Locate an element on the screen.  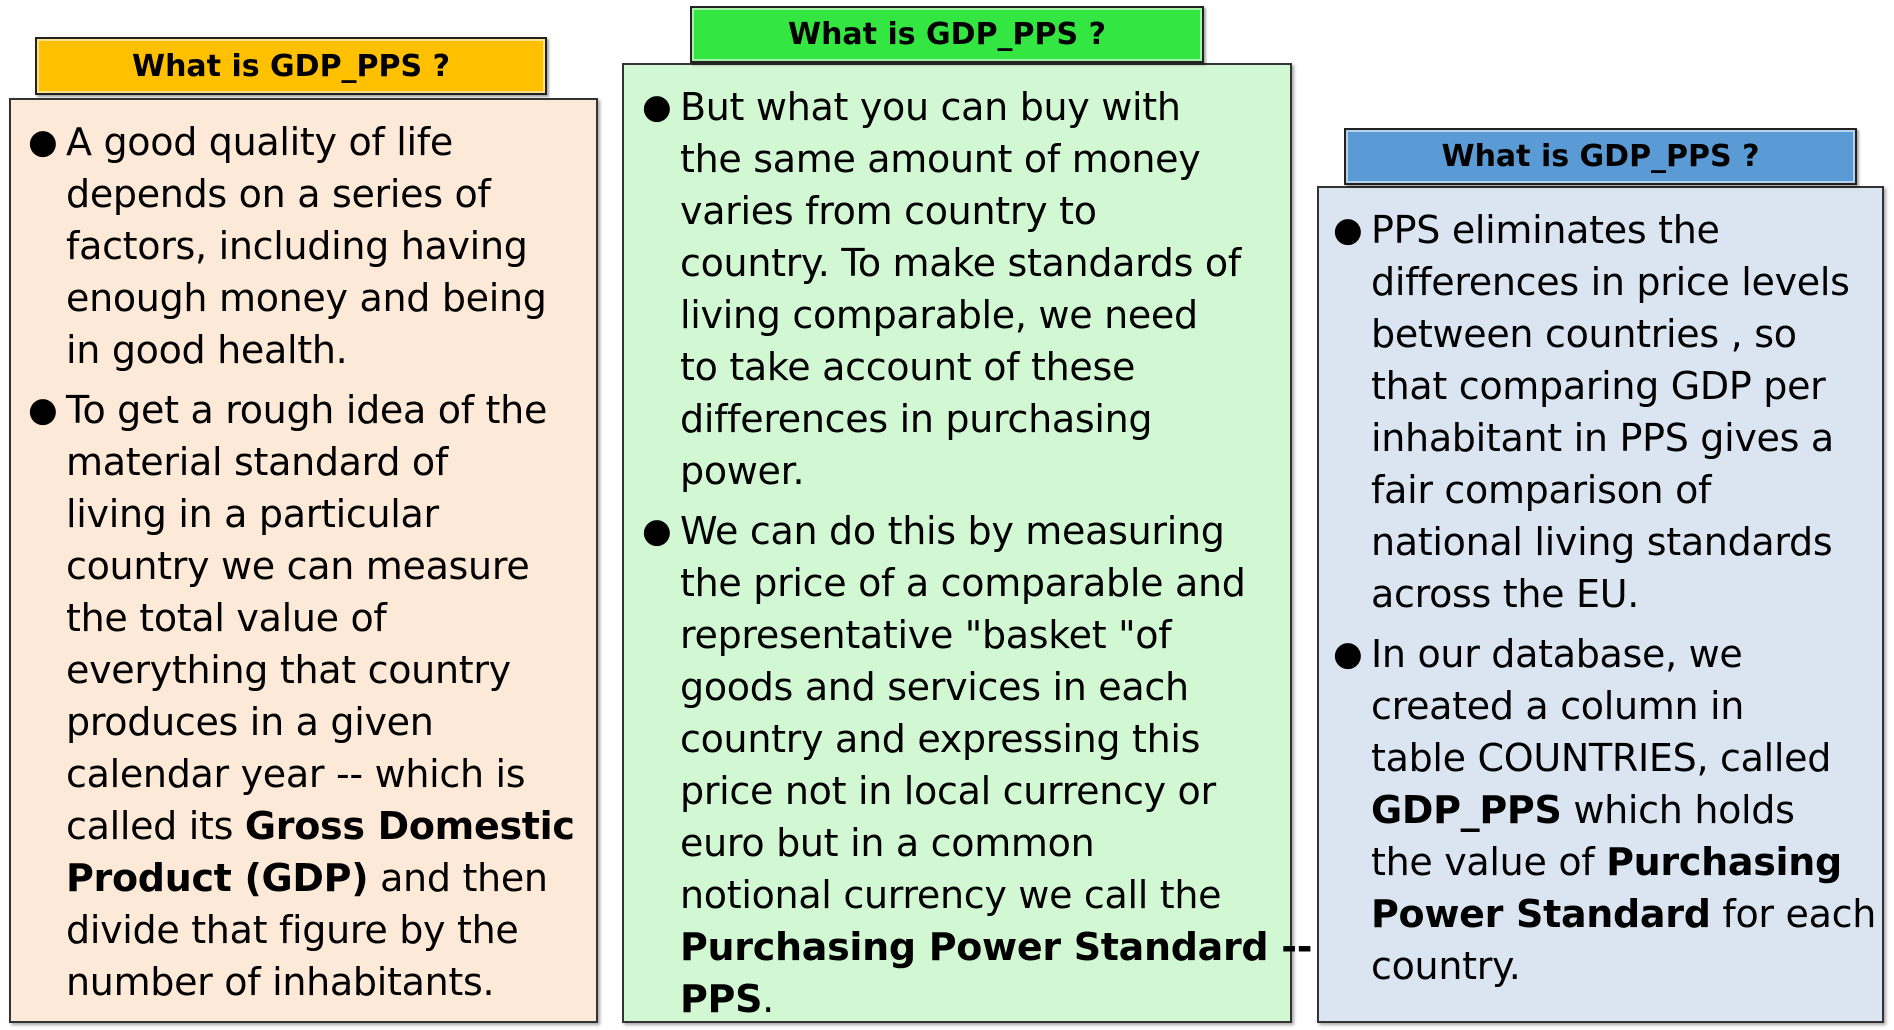
text-line: to take account of these is located at coordinates (908, 367).